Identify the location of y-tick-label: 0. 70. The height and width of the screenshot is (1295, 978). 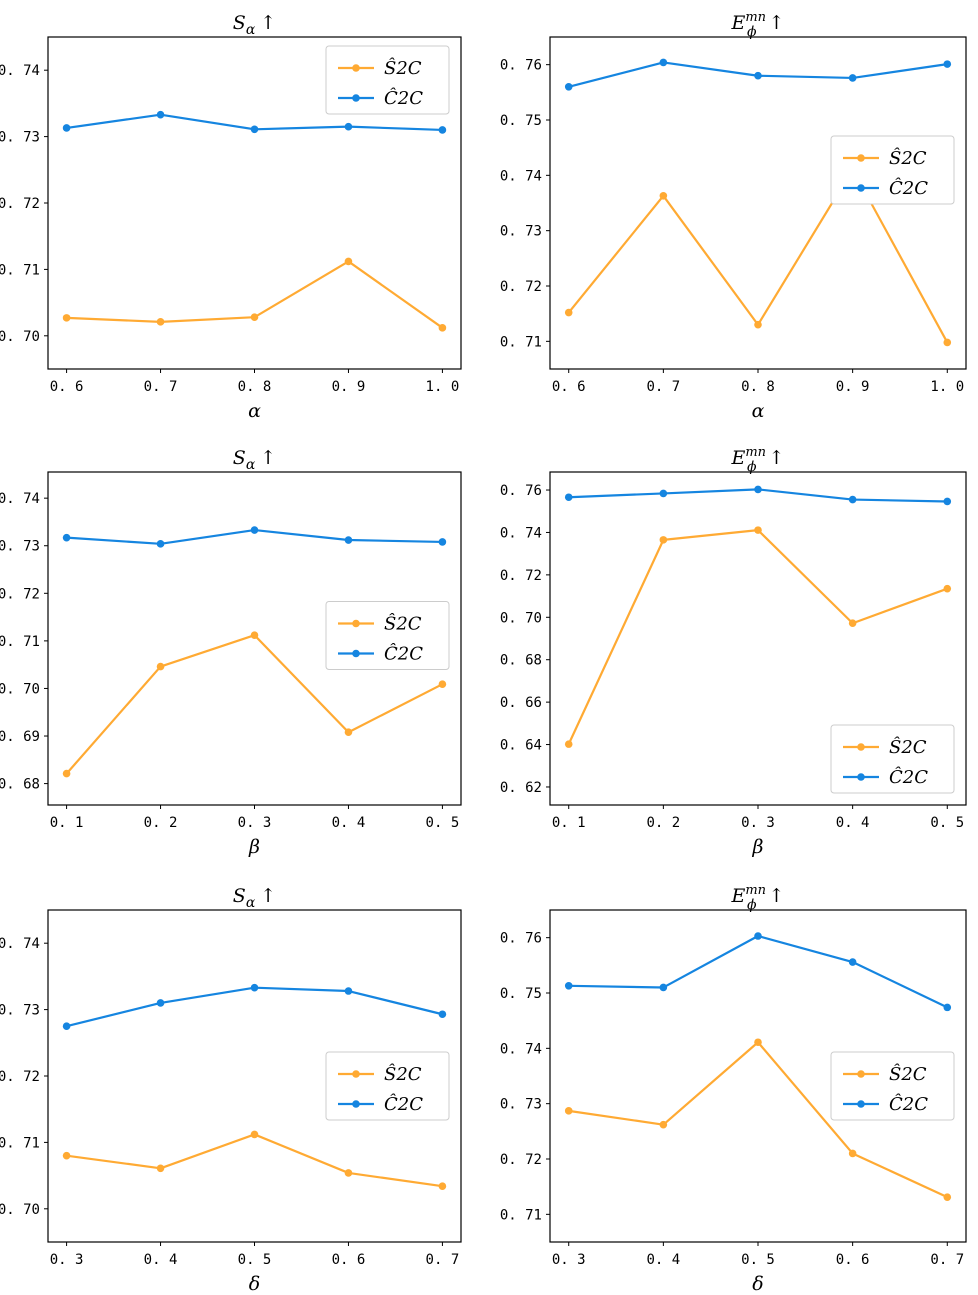
(20, 337).